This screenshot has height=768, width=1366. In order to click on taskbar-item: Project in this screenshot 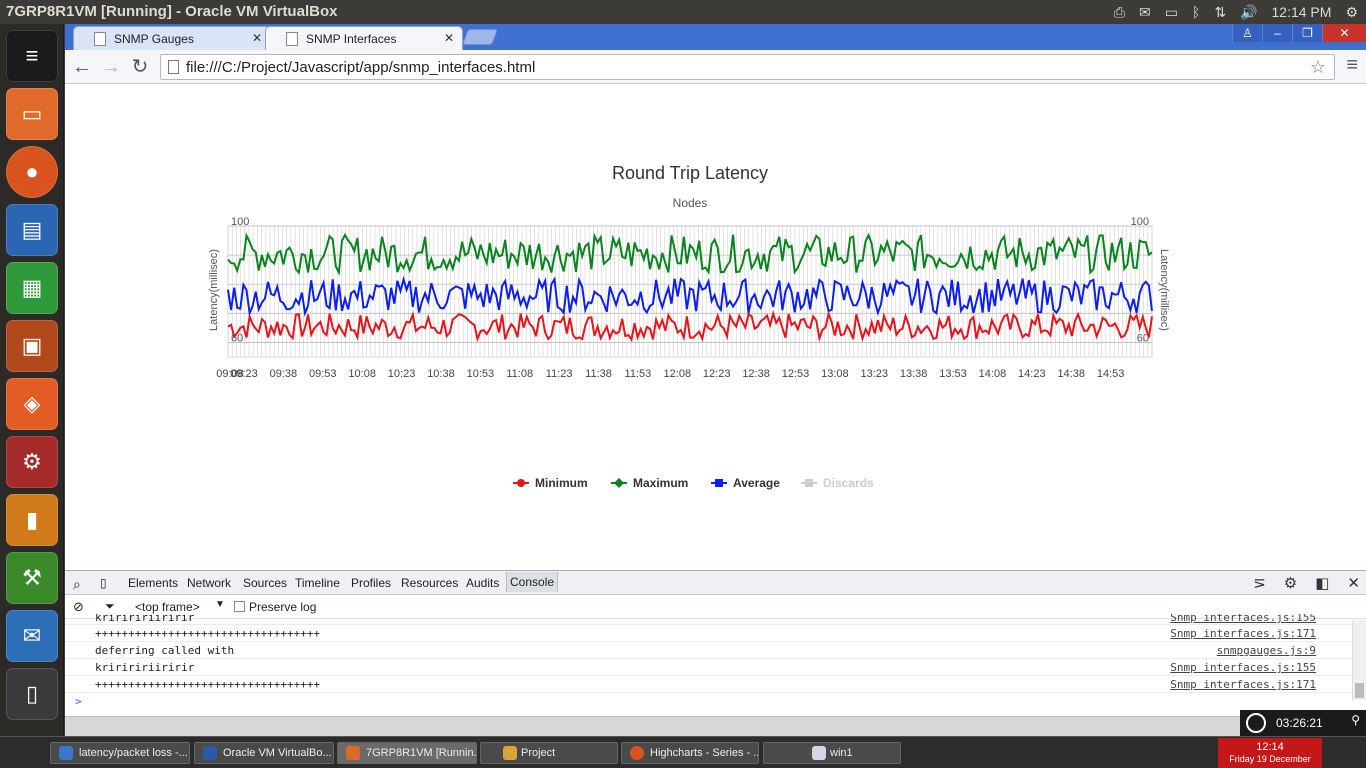, I will do `click(549, 753)`.